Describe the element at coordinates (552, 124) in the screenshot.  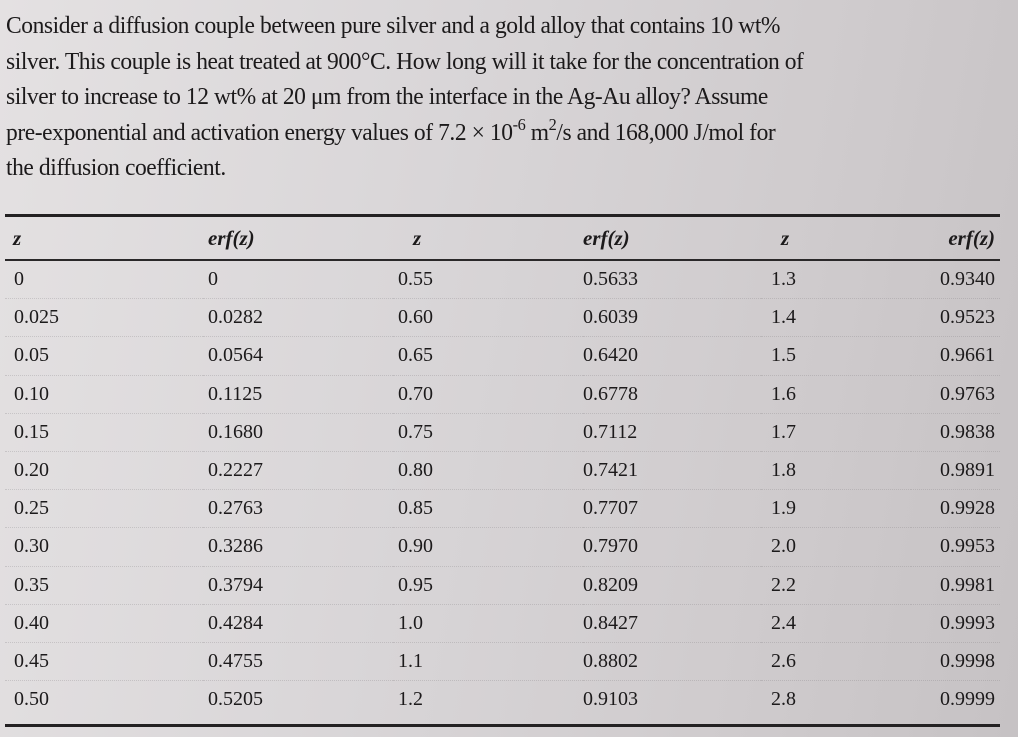
I see `exponent-squared: 2` at that location.